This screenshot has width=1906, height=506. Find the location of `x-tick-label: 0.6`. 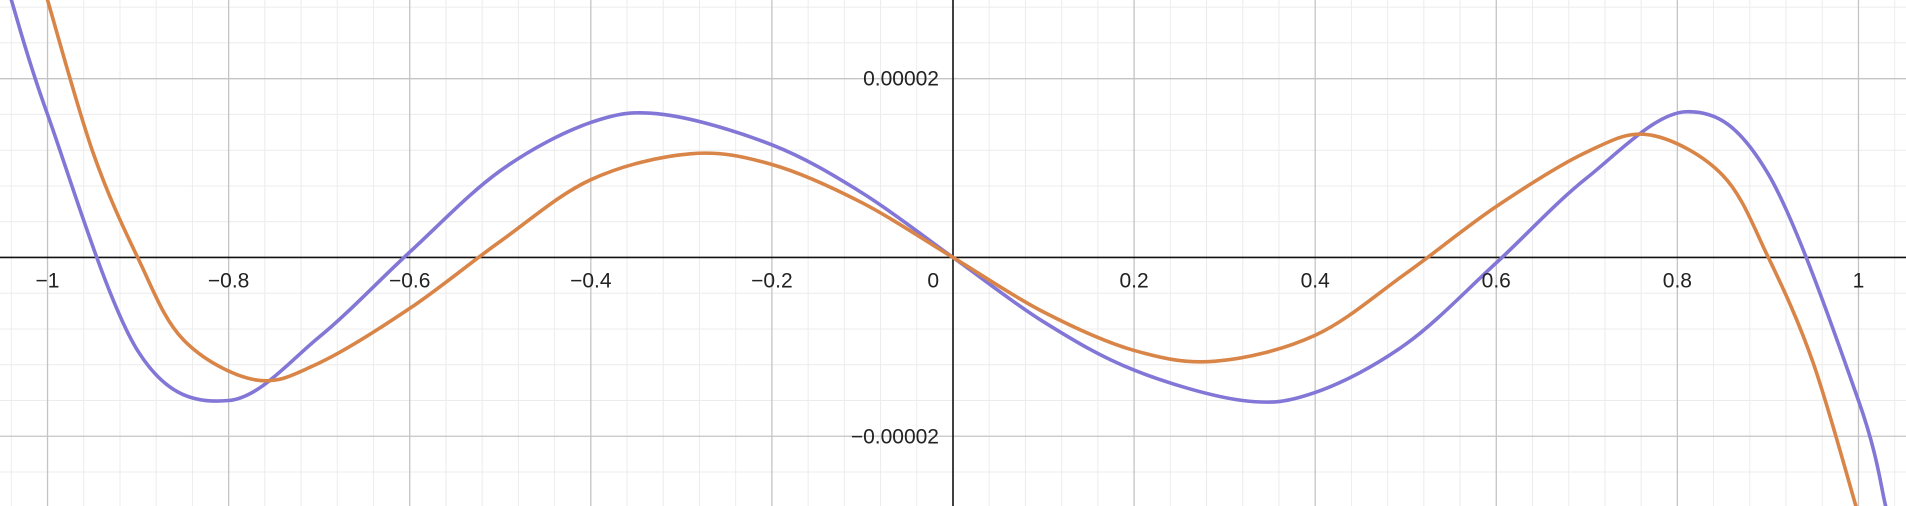

x-tick-label: 0.6 is located at coordinates (1496, 280).